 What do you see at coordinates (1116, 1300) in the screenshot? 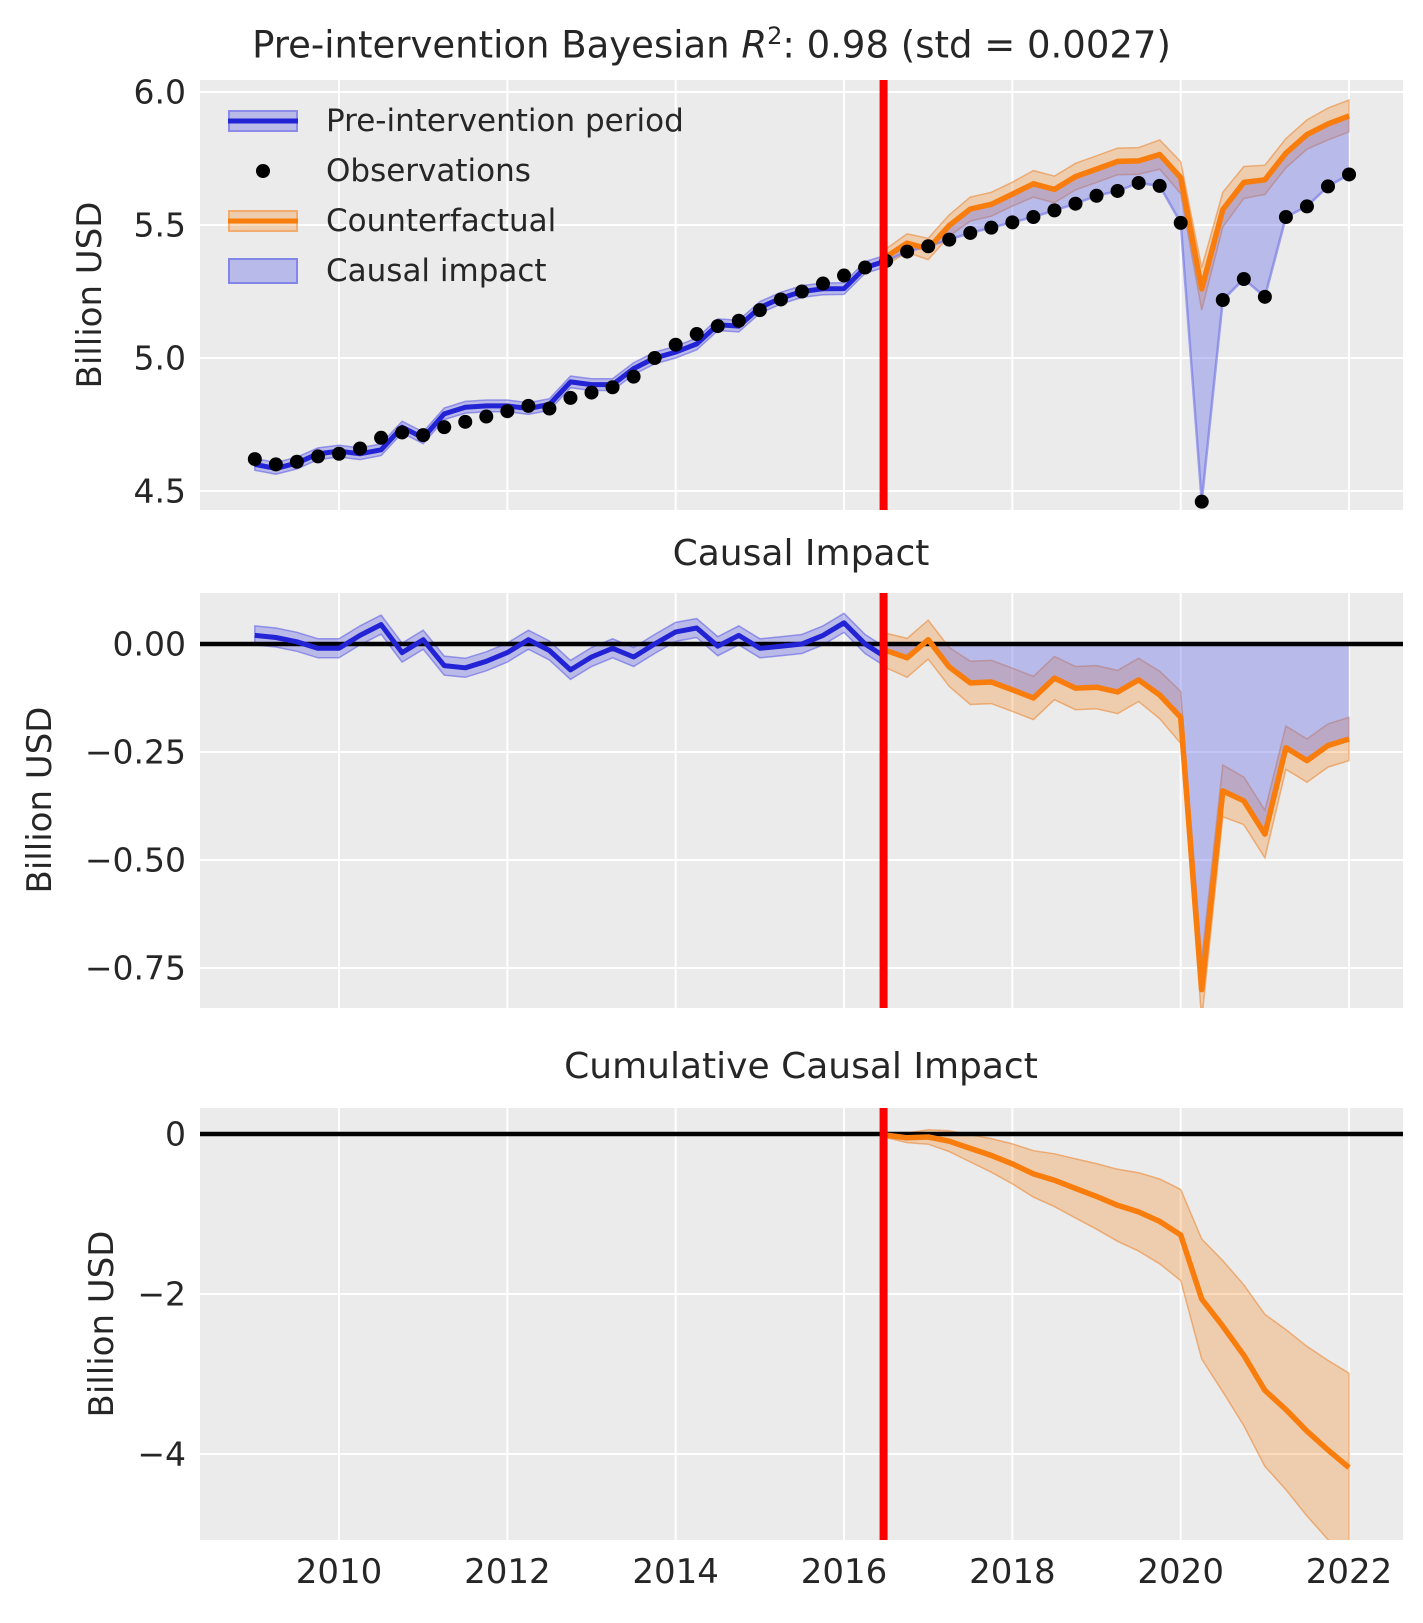
I see `cumulative-impact-line` at bounding box center [1116, 1300].